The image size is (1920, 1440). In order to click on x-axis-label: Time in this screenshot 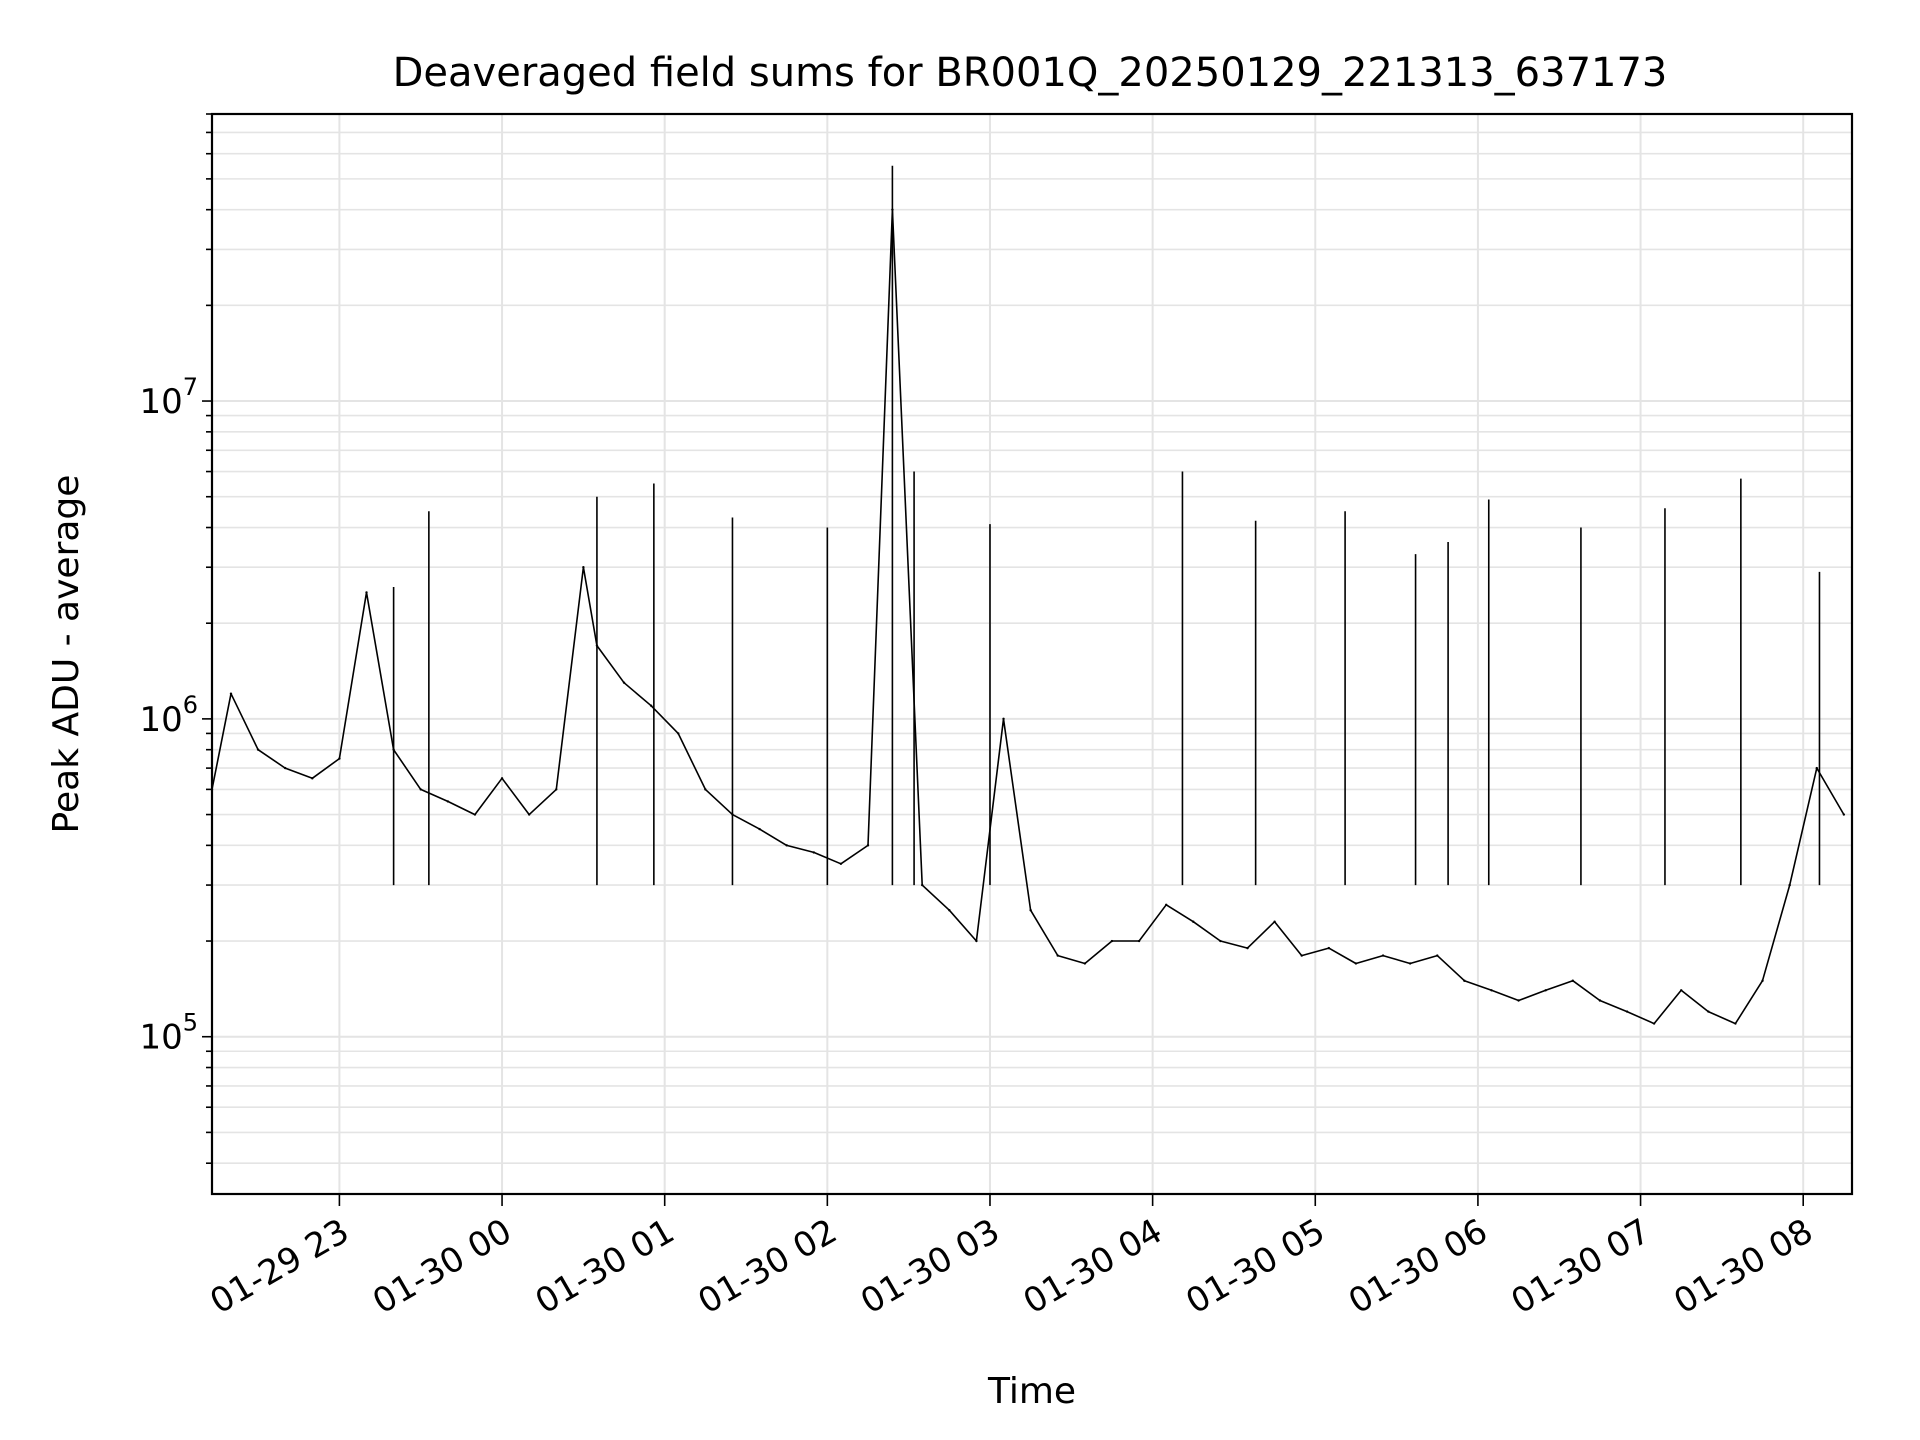, I will do `click(1031, 1391)`.